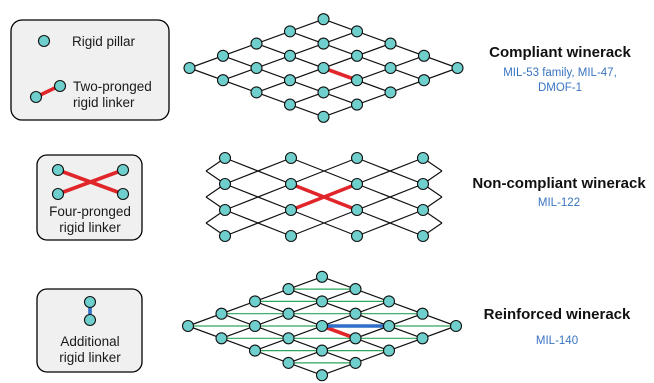 The height and width of the screenshot is (383, 654). What do you see at coordinates (104, 41) in the screenshot?
I see `legend-pillar-label: Rigid pillar` at bounding box center [104, 41].